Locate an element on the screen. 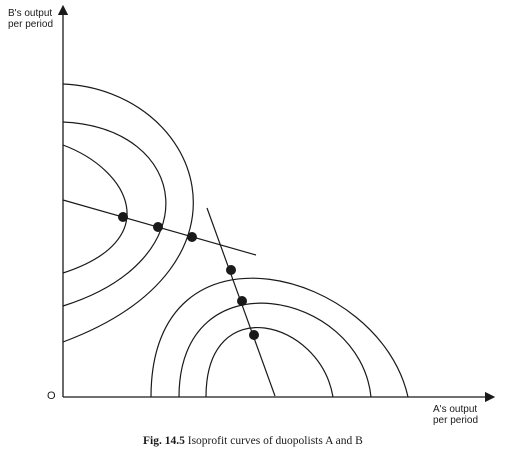 The height and width of the screenshot is (463, 517). isoprofit-a-inner is located at coordinates (269, 362).